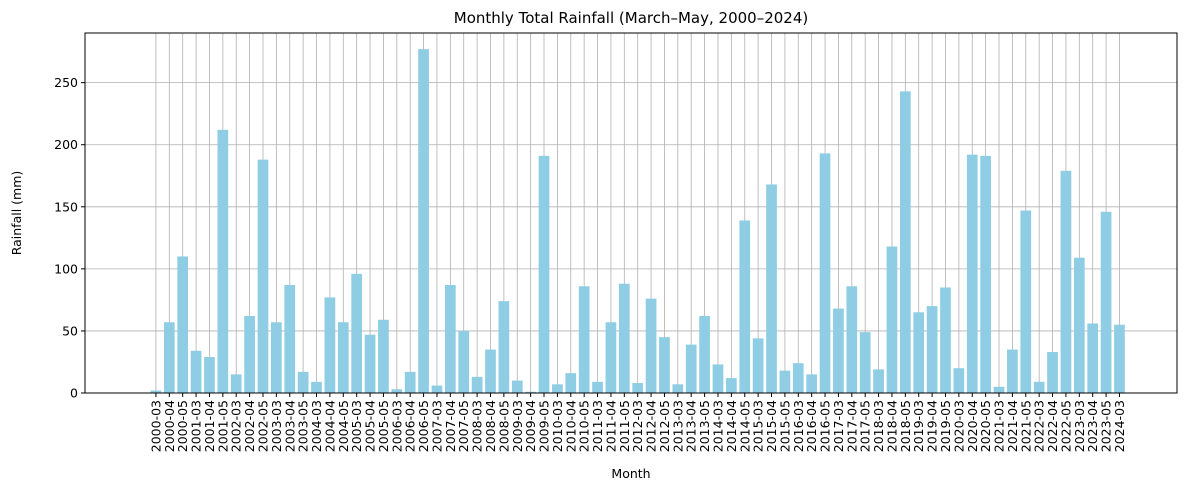 The height and width of the screenshot is (490, 1189). I want to click on x-tick-label-60: 2020-03, so click(958, 426).